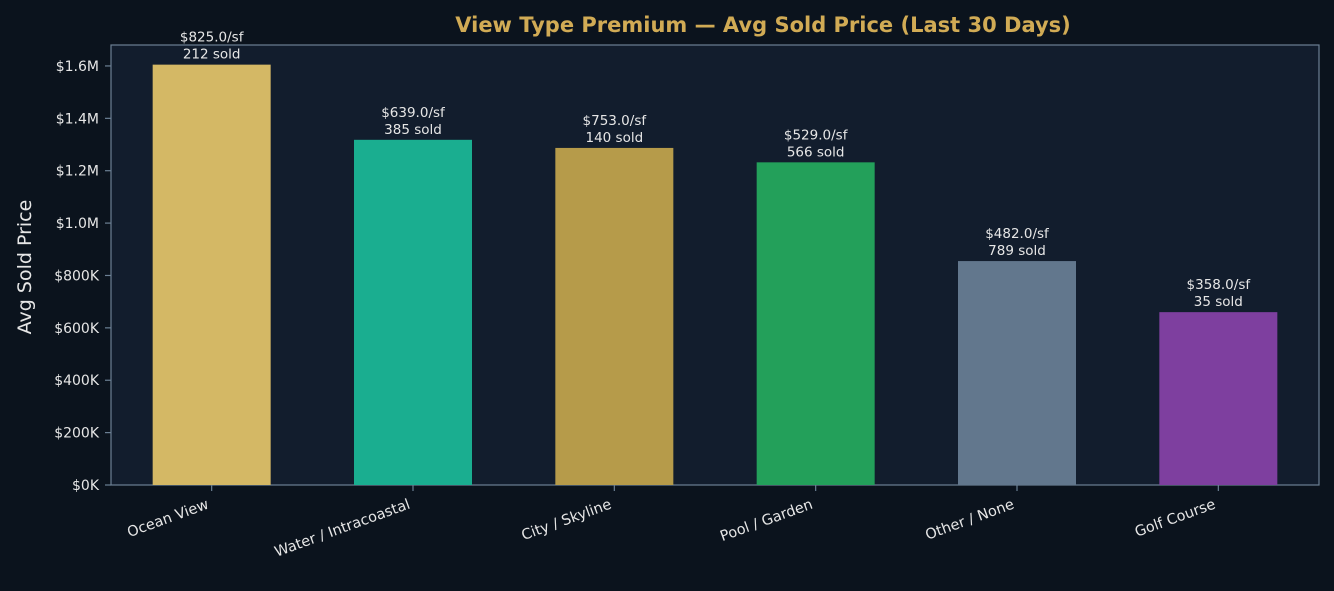  I want to click on bar-label-sold-count: 385 sold, so click(413, 130).